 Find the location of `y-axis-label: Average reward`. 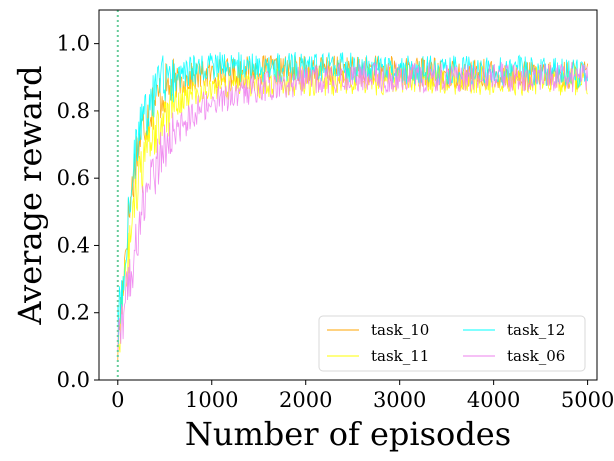

y-axis-label: Average reward is located at coordinates (30, 195).